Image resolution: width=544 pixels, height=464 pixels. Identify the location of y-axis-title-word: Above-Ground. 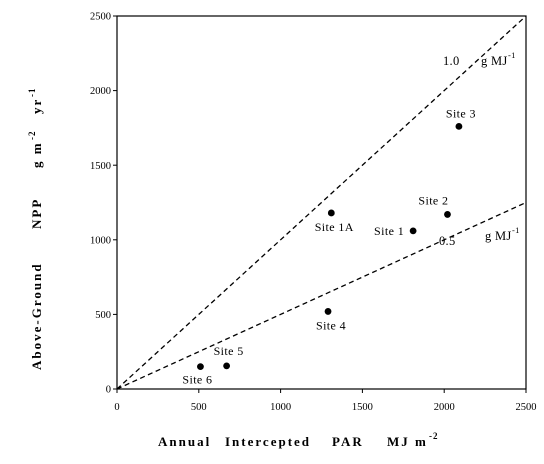
(36, 316).